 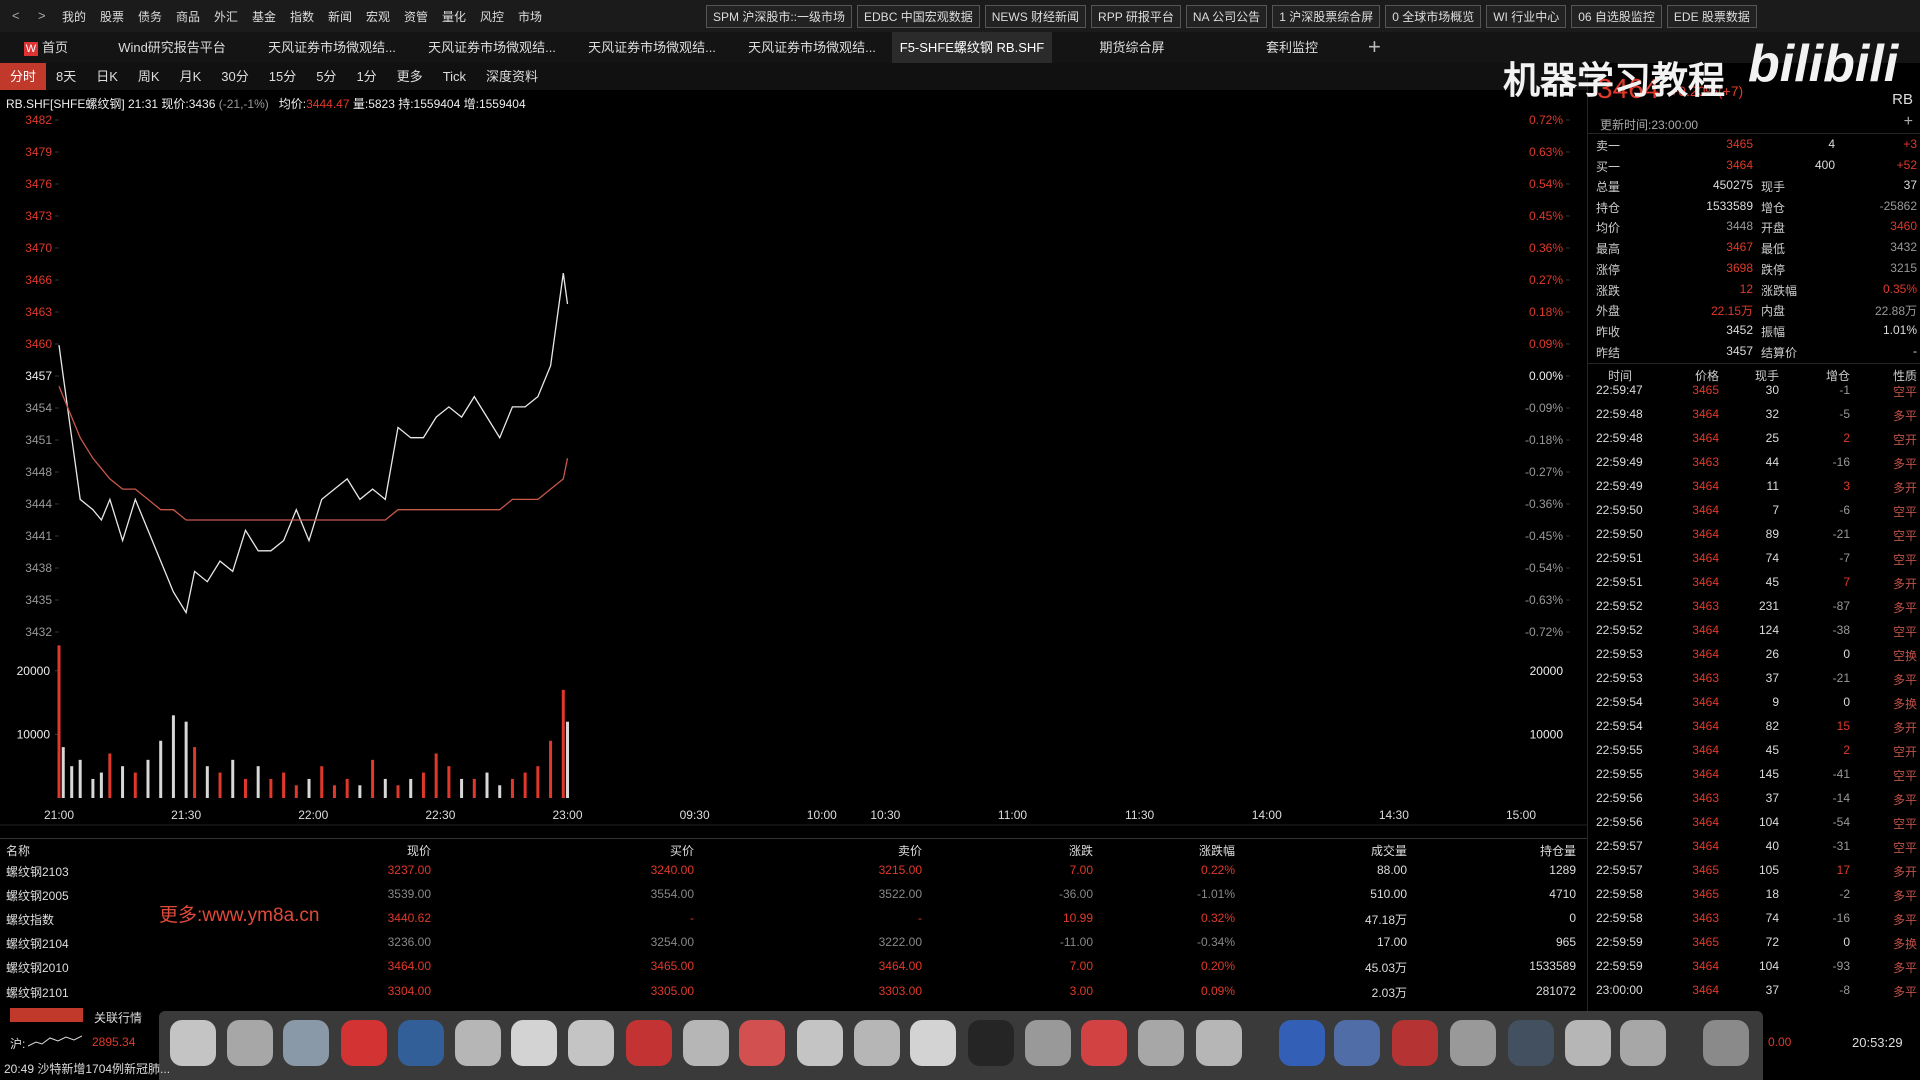 What do you see at coordinates (190, 76) in the screenshot?
I see `period-button: 月K` at bounding box center [190, 76].